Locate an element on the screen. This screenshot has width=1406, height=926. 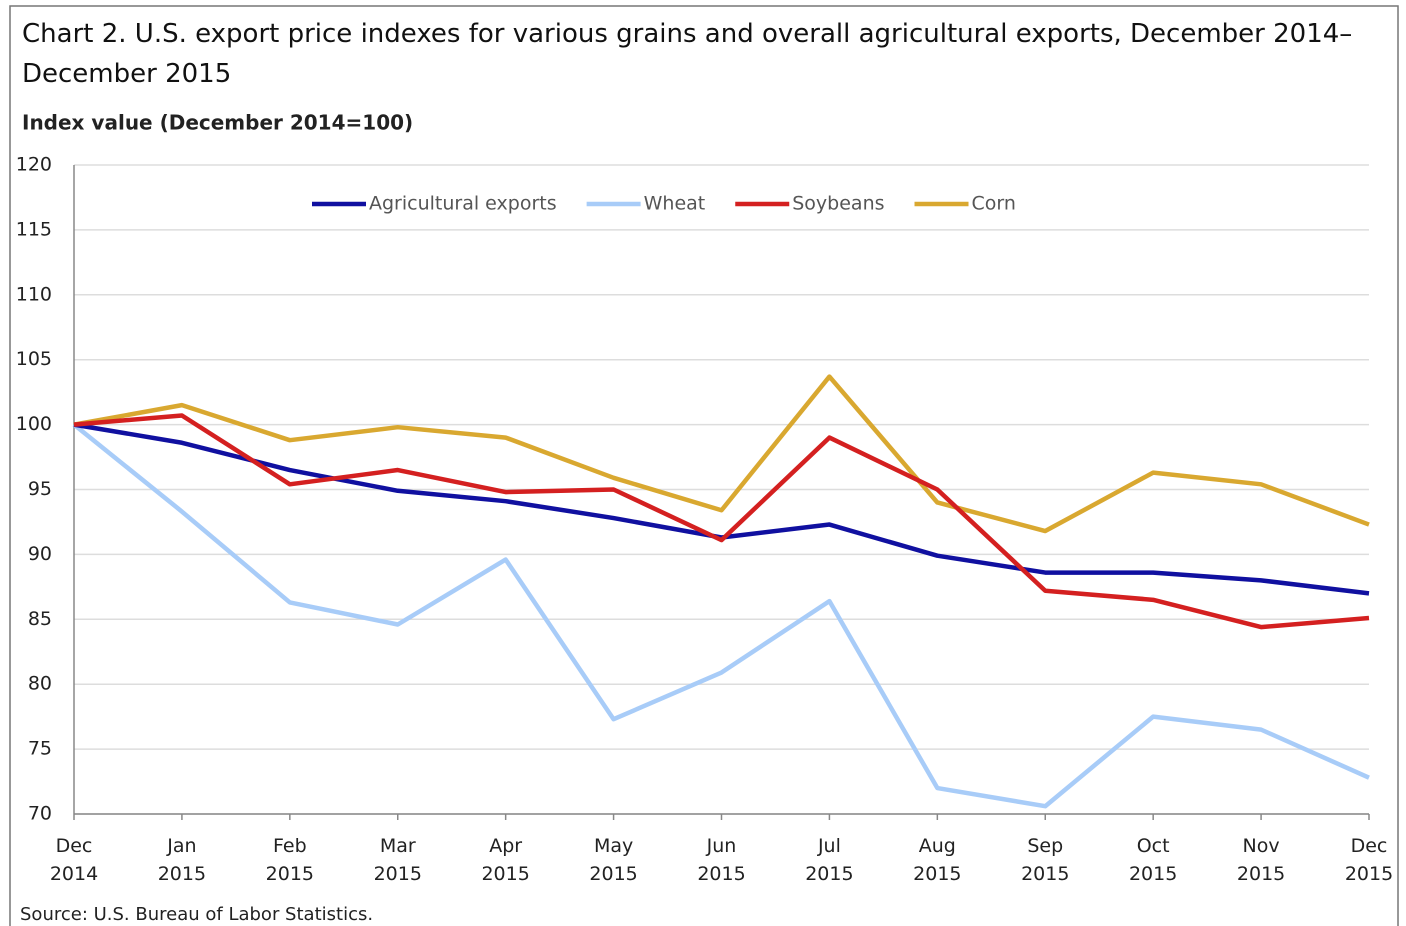
legend-label: Corn is located at coordinates (994, 204).